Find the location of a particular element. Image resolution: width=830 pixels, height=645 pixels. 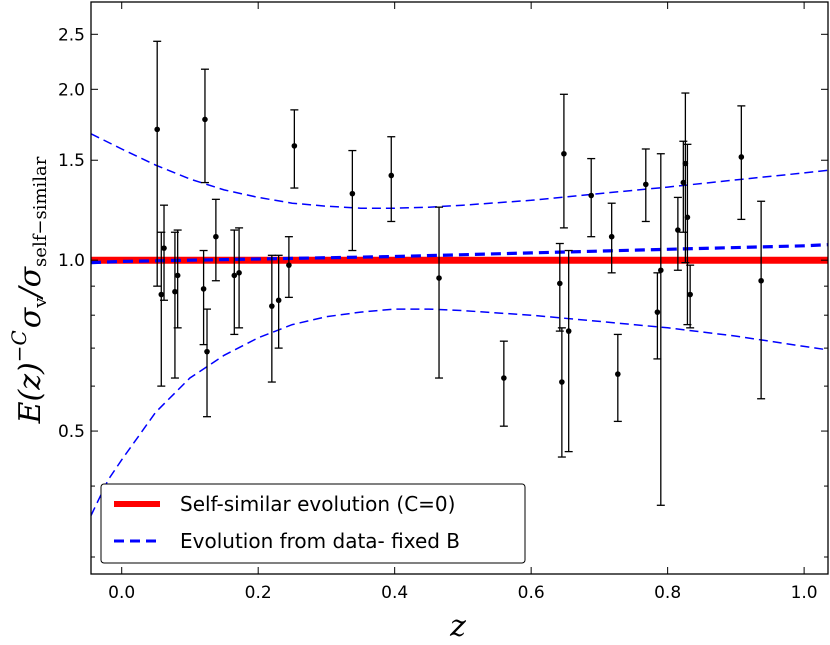

y-tick-label: 2.0 is located at coordinates (71, 90).